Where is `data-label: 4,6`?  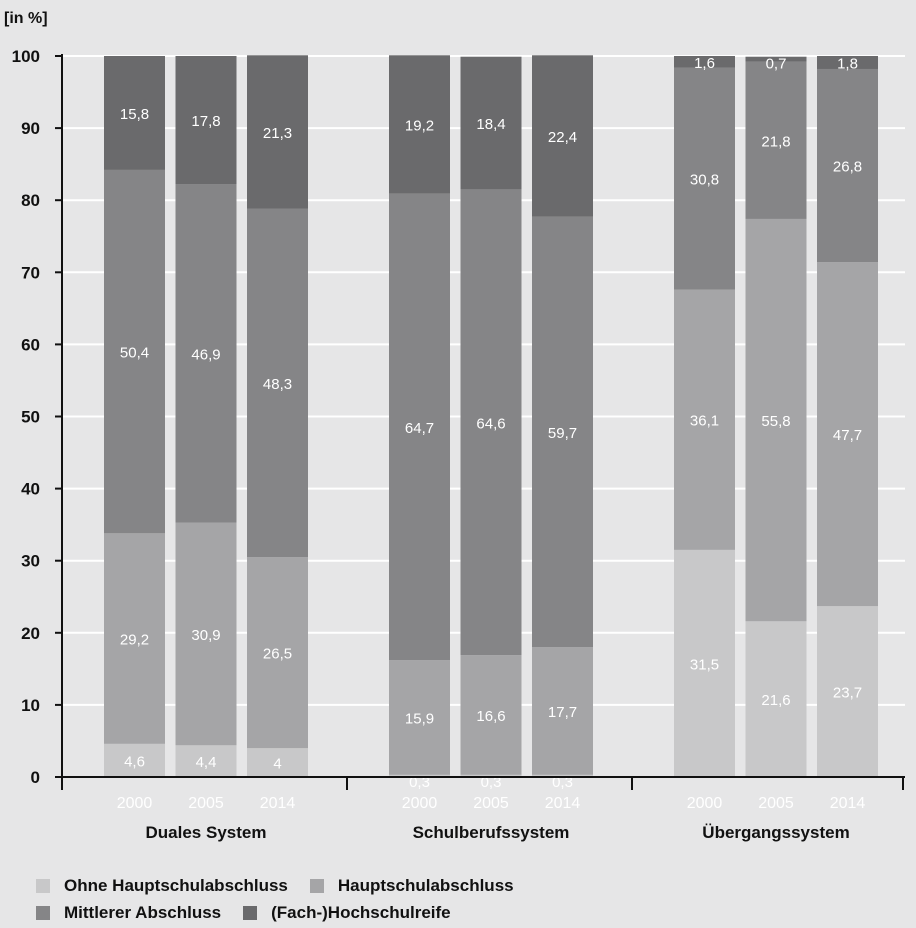
data-label: 4,6 is located at coordinates (134, 761).